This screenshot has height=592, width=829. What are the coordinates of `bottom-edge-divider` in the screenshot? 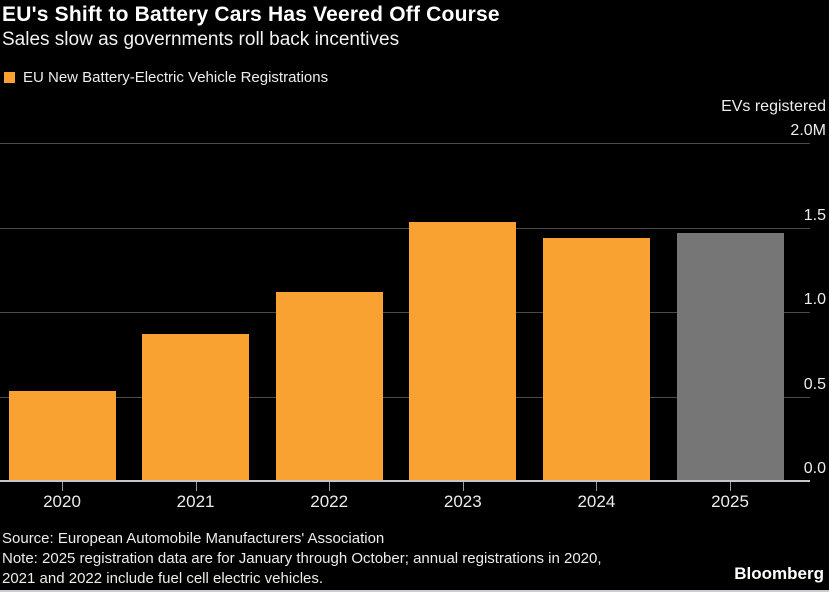 It's located at (414, 591).